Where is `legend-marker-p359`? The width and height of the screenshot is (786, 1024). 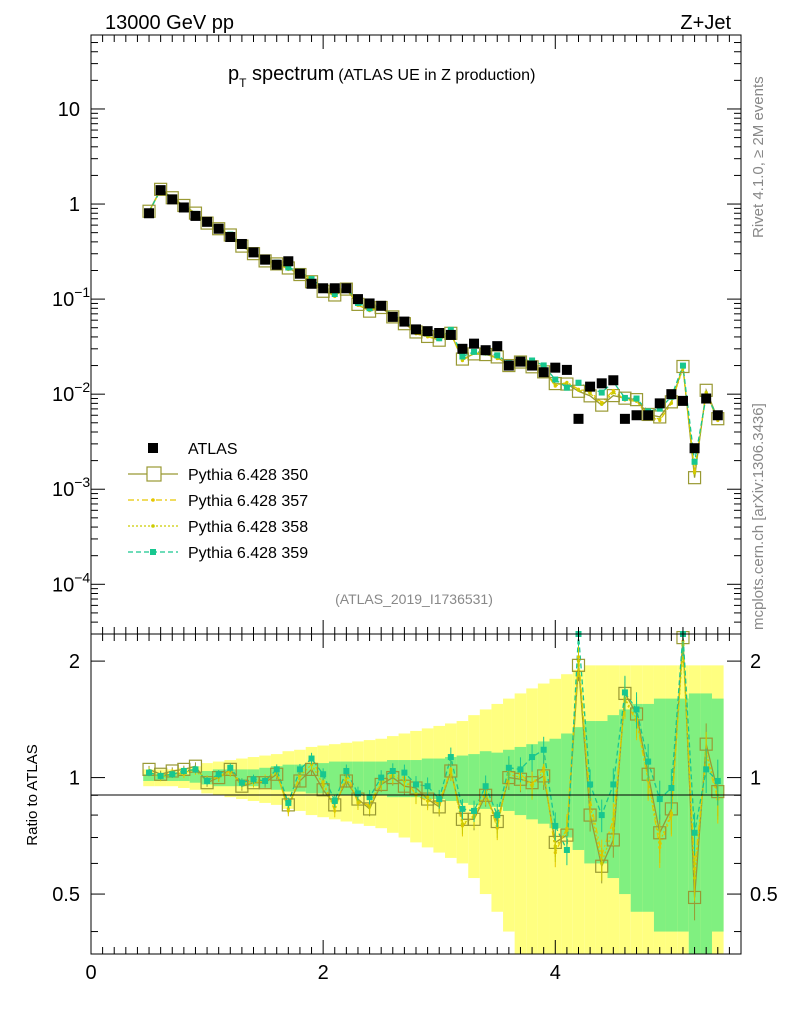 legend-marker-p359 is located at coordinates (153, 552).